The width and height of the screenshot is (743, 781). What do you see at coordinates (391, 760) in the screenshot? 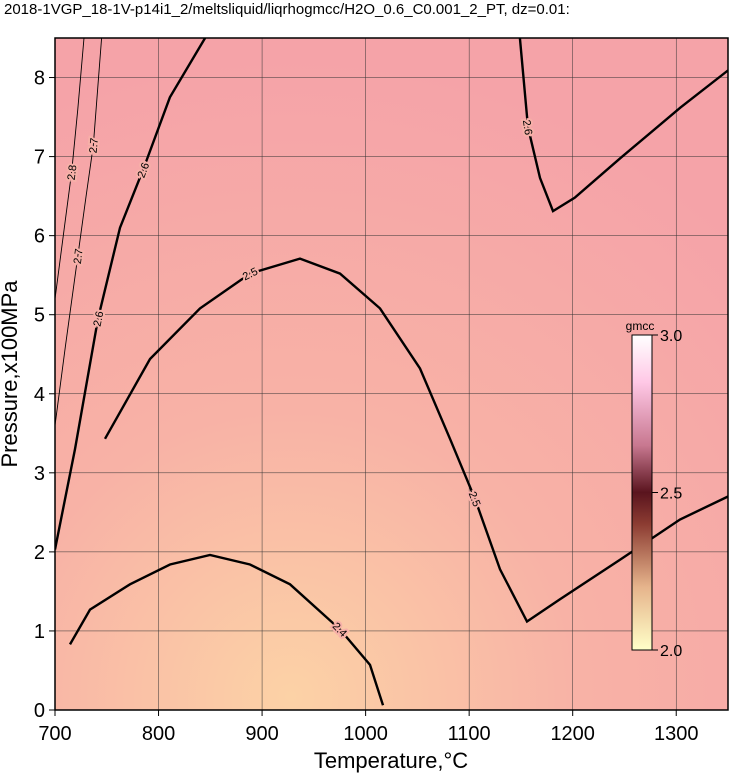
I see `x-axis-label: Temperature,°C` at bounding box center [391, 760].